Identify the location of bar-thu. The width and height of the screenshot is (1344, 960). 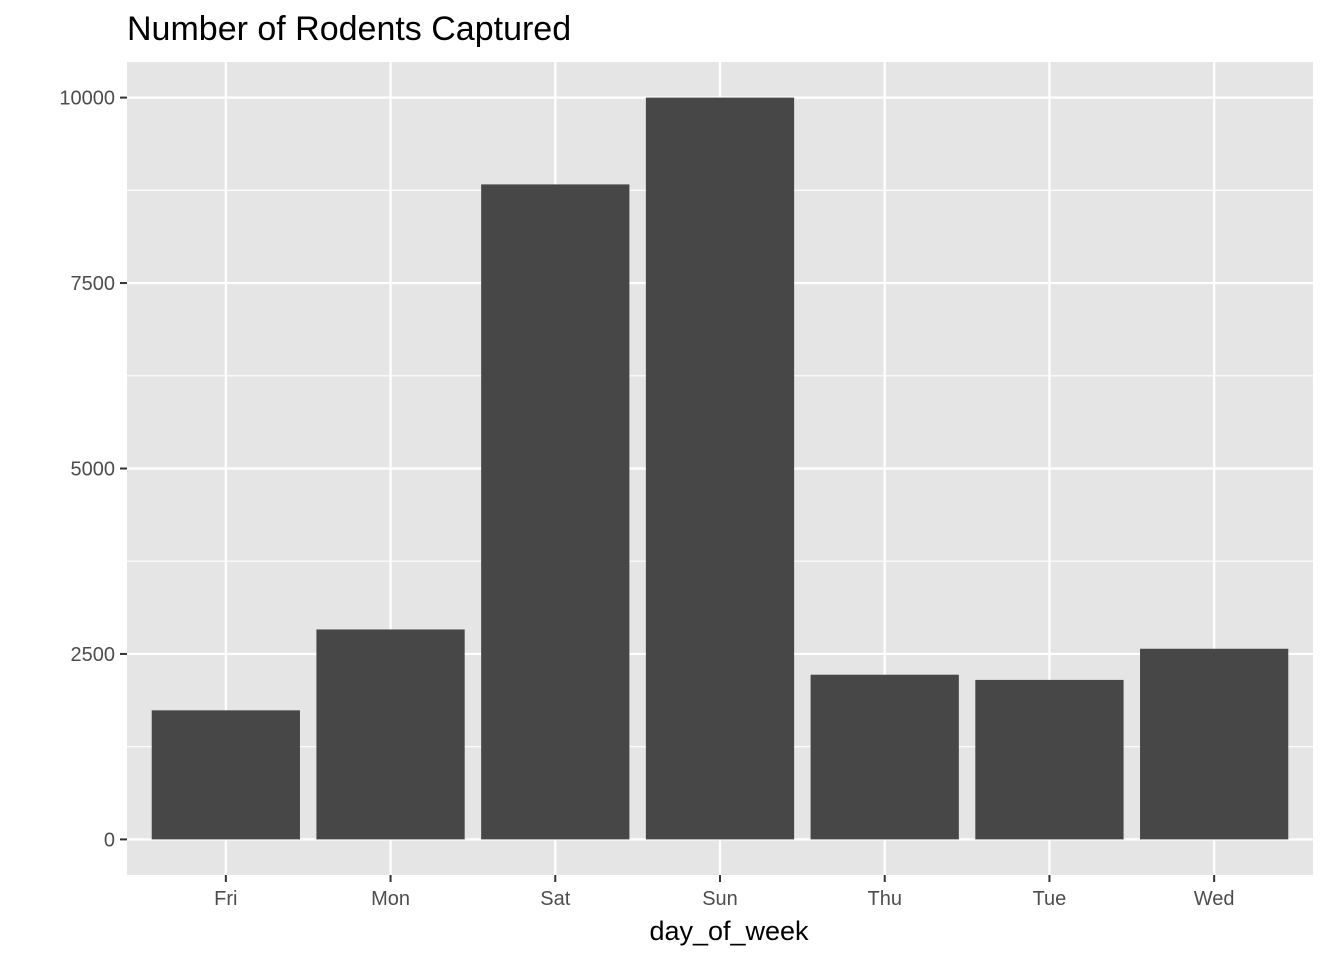
(884, 757).